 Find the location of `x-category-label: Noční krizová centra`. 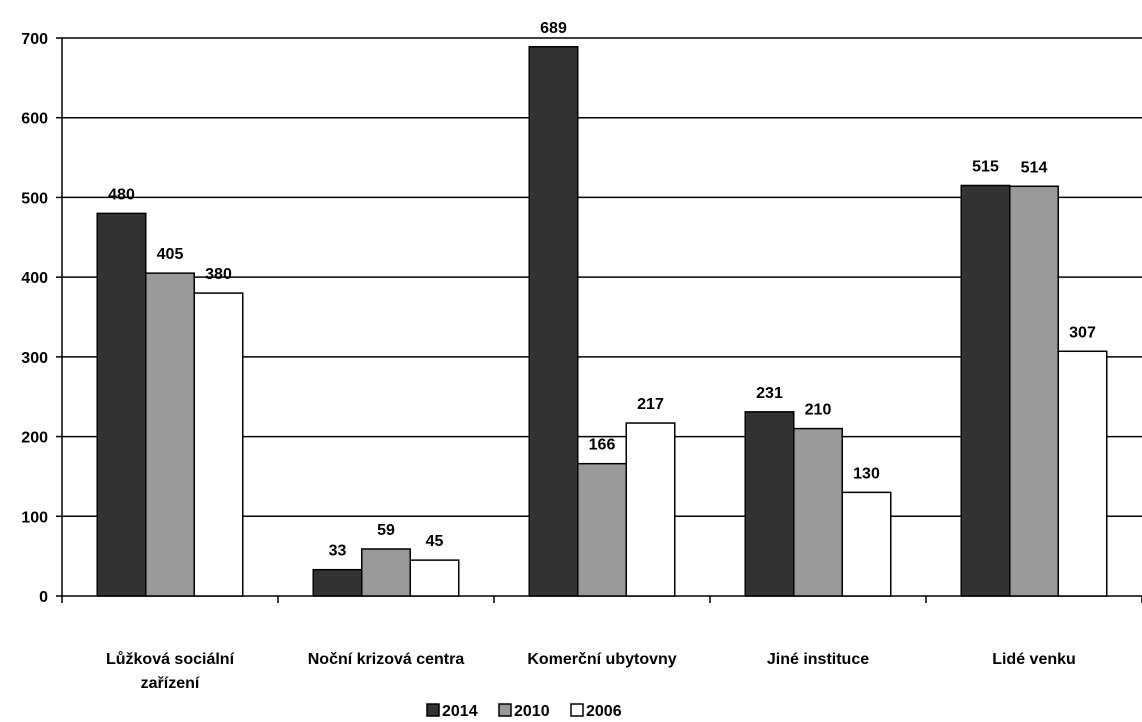

x-category-label: Noční krizová centra is located at coordinates (386, 659).